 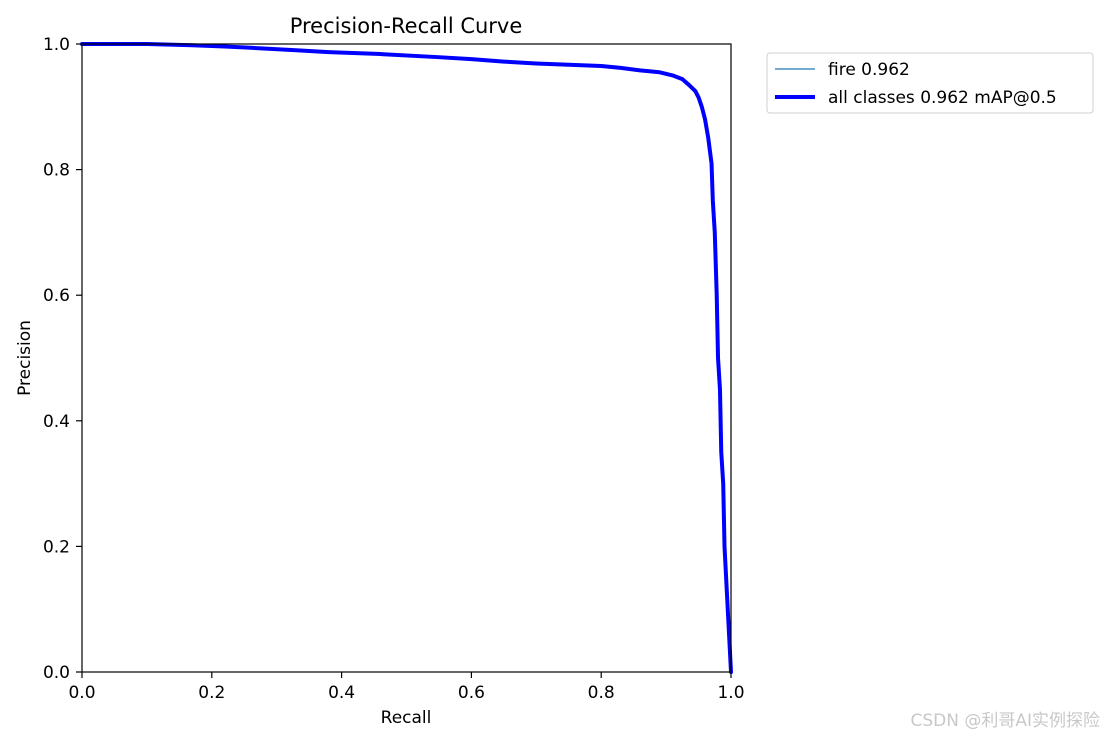 I want to click on x-tick-label: 0.6, so click(x=471, y=693).